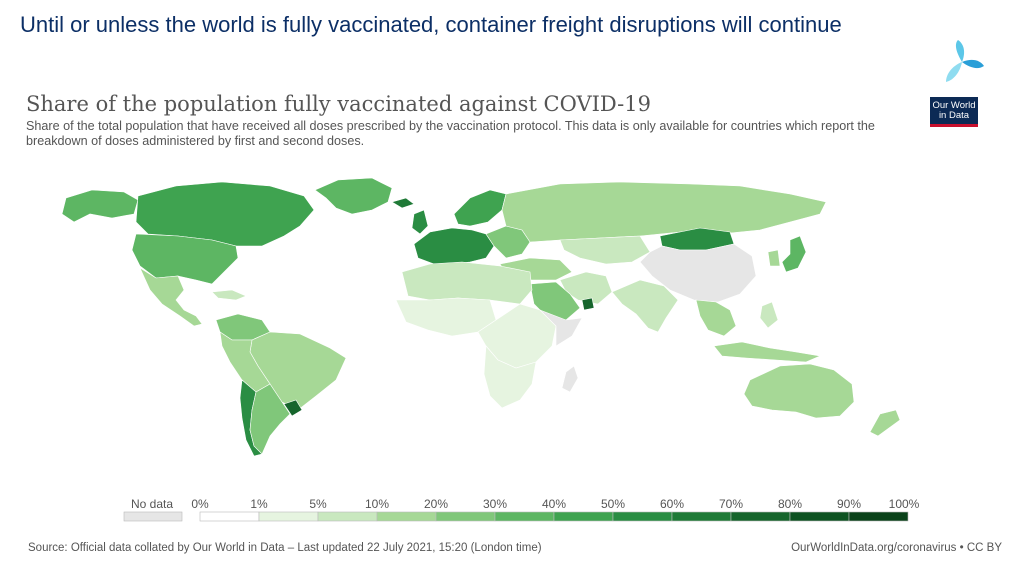 The height and width of the screenshot is (576, 1024). I want to click on map-region-usa, so click(185, 259).